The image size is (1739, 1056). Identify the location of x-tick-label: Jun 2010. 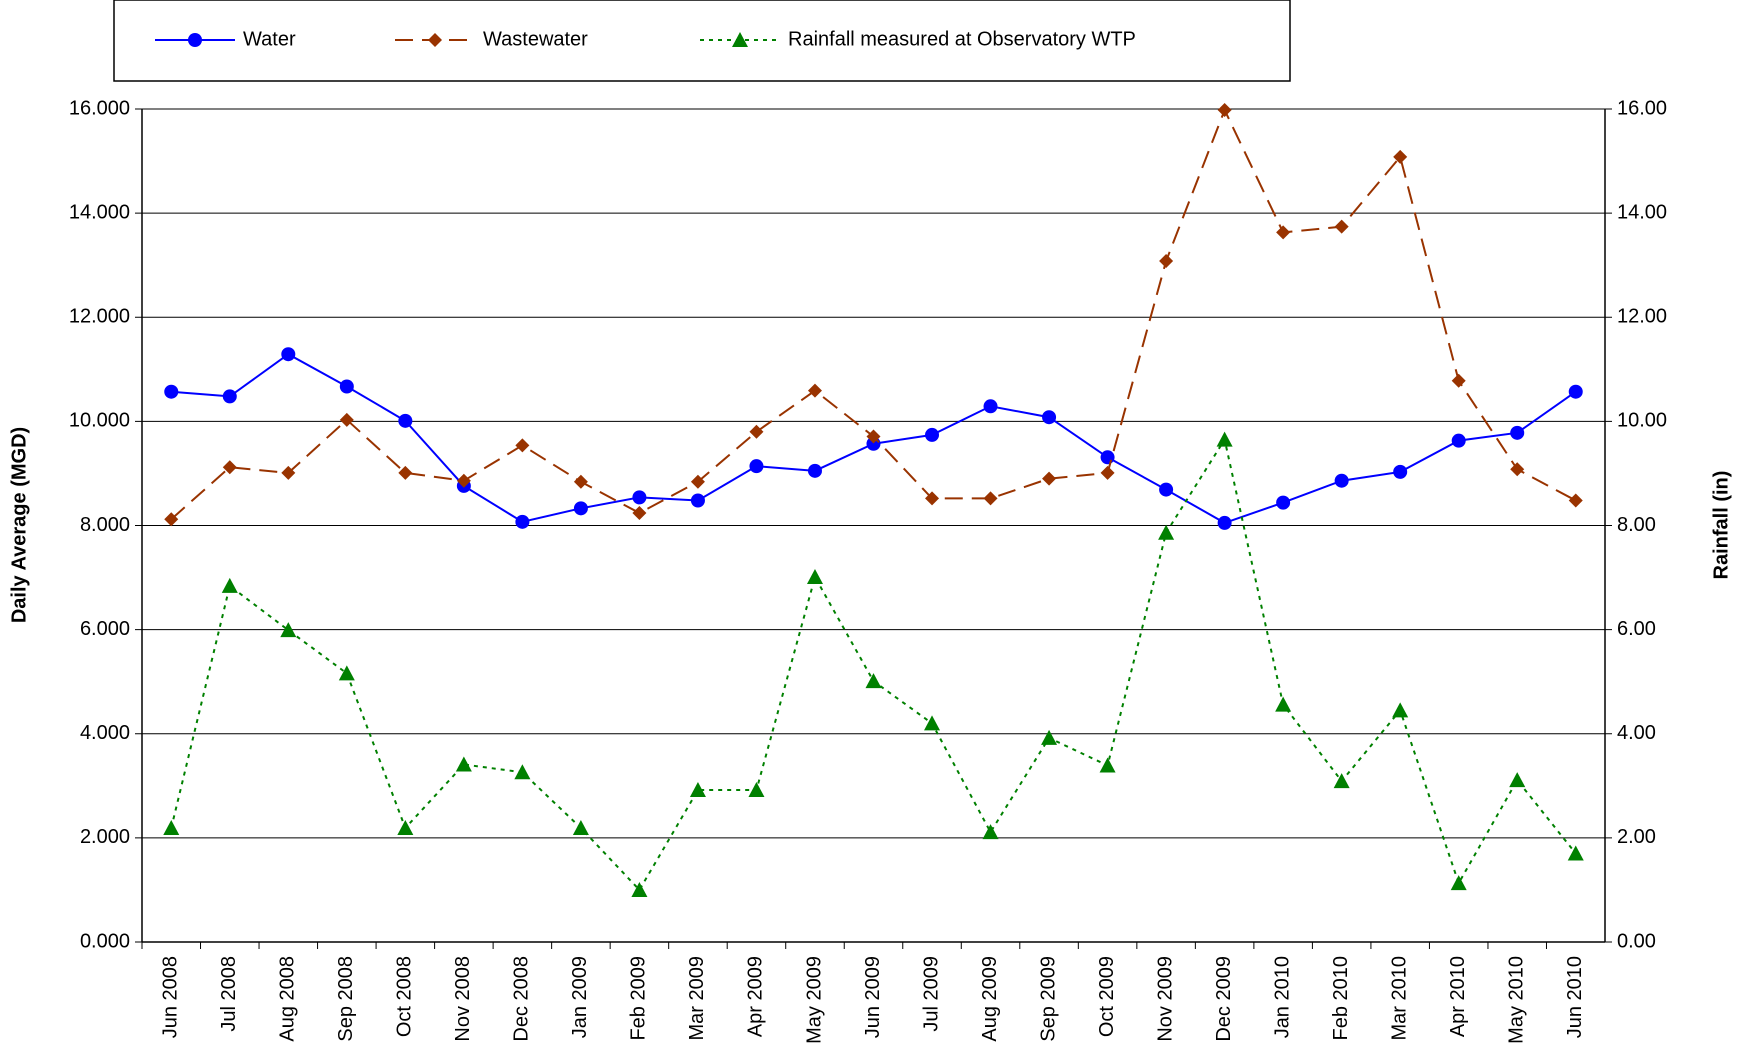
(1575, 997).